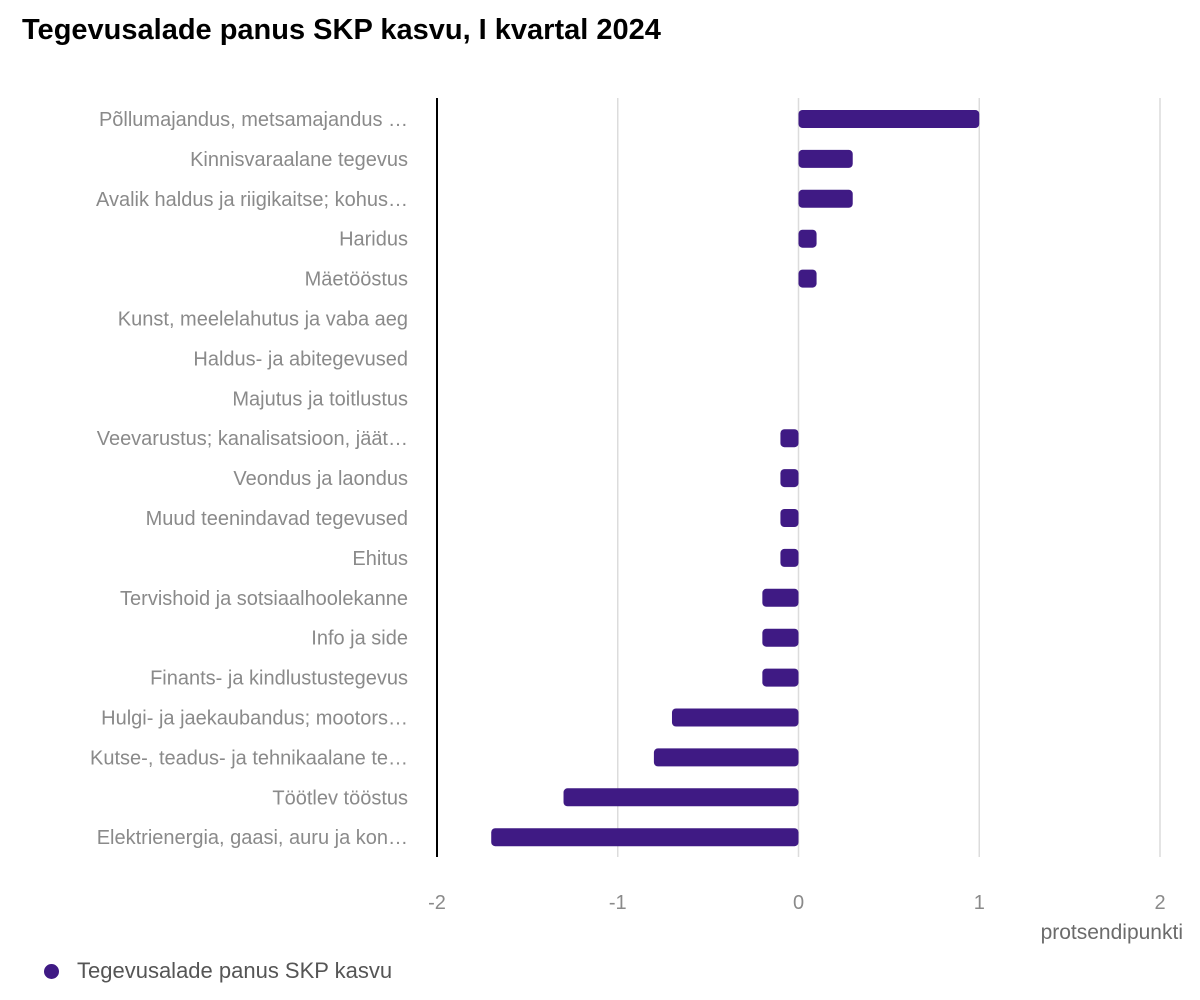  What do you see at coordinates (359, 639) in the screenshot?
I see `category-label: Info ja side` at bounding box center [359, 639].